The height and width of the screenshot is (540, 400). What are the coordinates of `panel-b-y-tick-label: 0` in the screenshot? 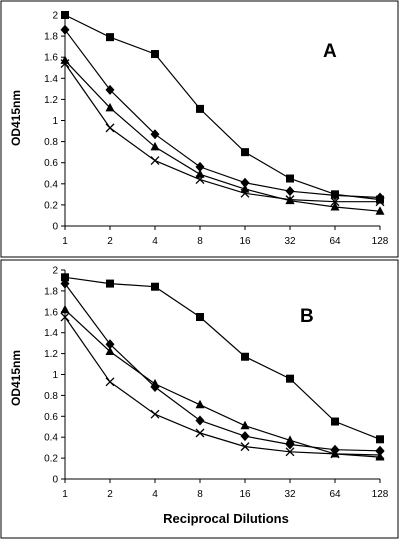 It's located at (55, 480).